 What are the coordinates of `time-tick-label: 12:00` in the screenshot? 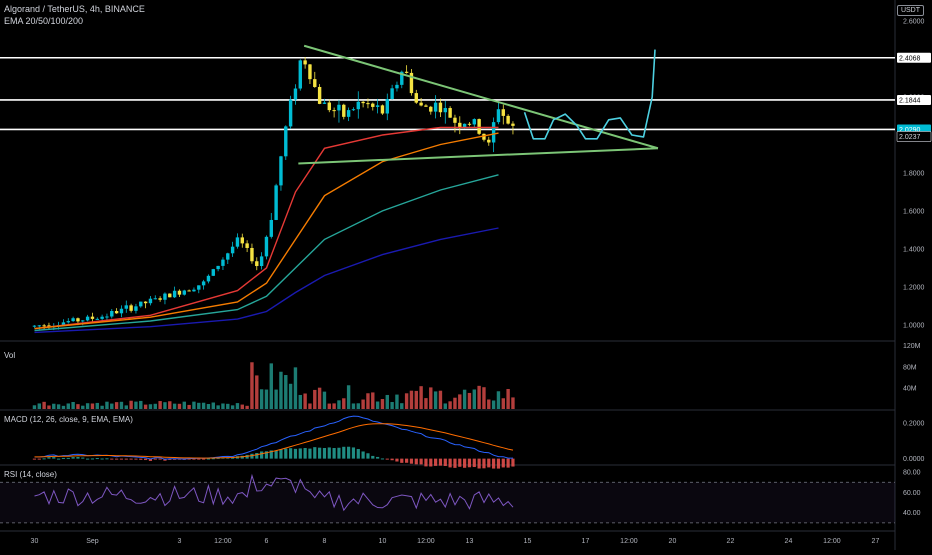 It's located at (832, 541).